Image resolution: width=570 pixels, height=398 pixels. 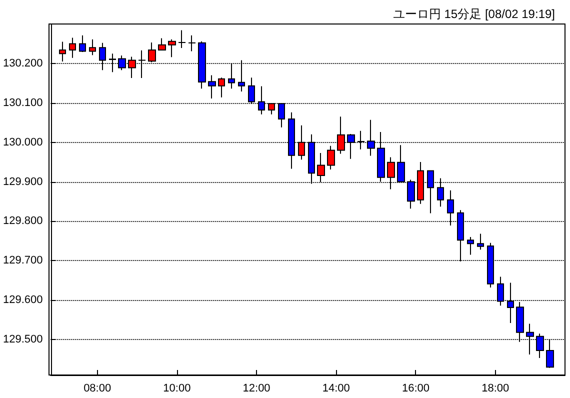 What do you see at coordinates (98, 388) in the screenshot?
I see `x-tick-label: 08:00` at bounding box center [98, 388].